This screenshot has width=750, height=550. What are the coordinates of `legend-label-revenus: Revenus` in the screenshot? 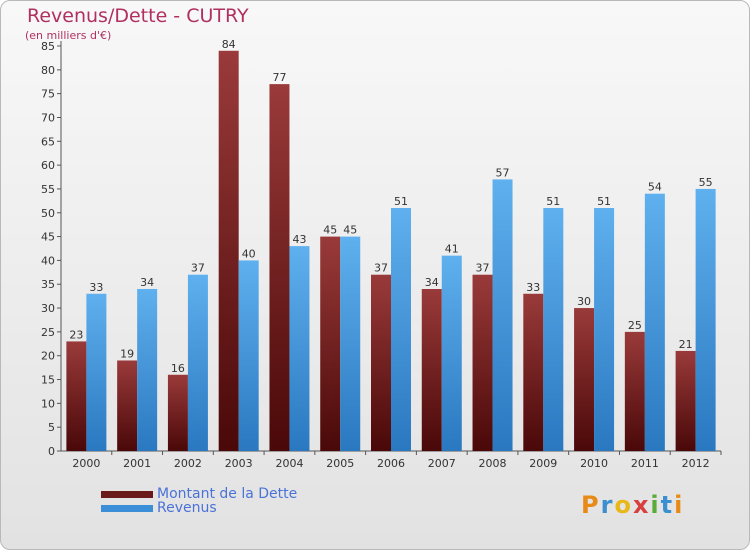 It's located at (187, 508).